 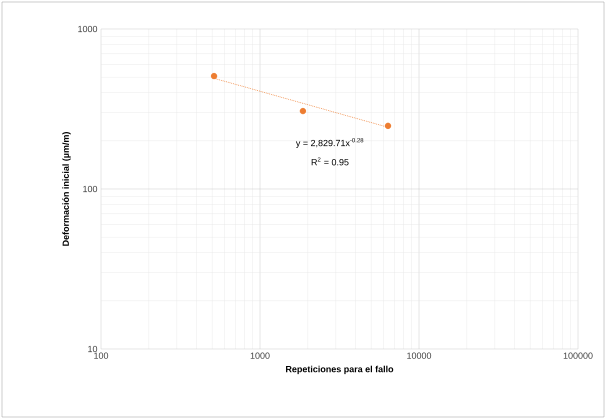 I want to click on x-tick-label: 1000, so click(x=260, y=355).